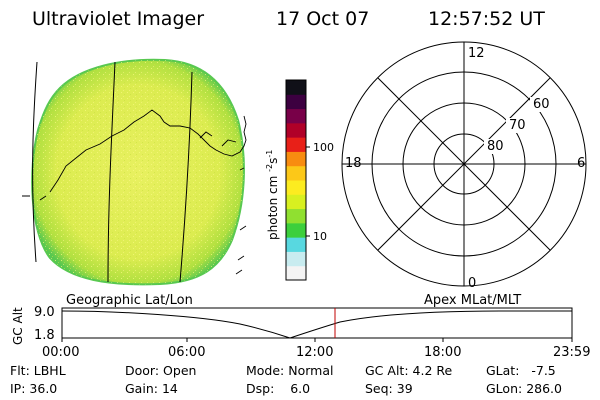  I want to click on mlt-label-left: 18, so click(353, 163).